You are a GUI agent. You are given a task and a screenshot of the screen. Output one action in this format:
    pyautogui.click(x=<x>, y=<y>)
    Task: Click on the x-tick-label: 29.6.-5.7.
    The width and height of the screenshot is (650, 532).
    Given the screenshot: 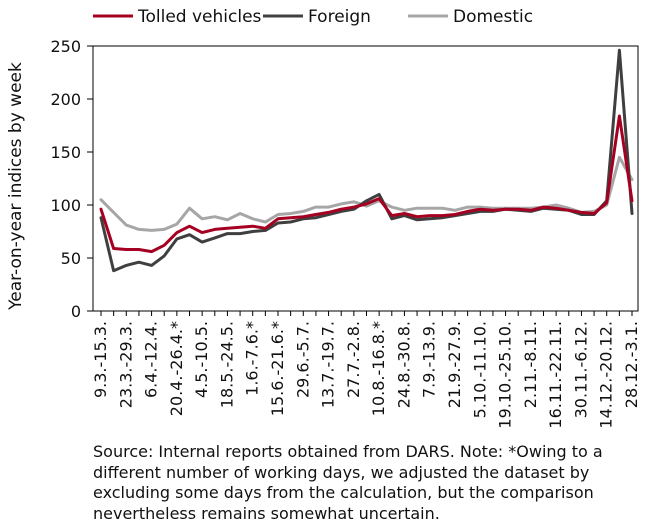 What is the action you would take?
    pyautogui.click(x=302, y=359)
    